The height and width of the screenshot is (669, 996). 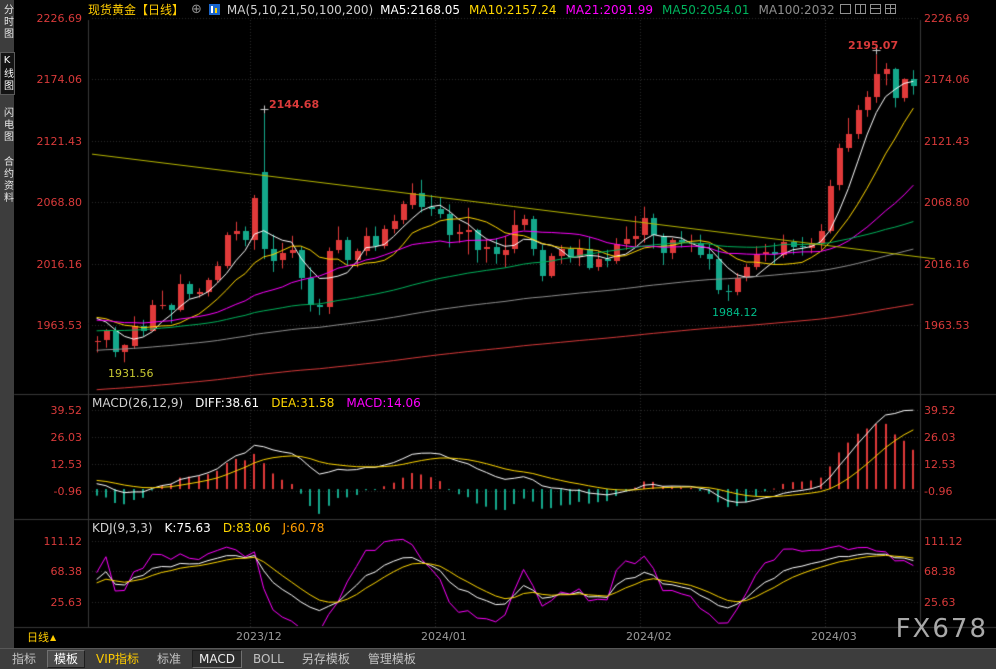 What do you see at coordinates (268, 659) in the screenshot?
I see `toolbar-button: BOLL` at bounding box center [268, 659].